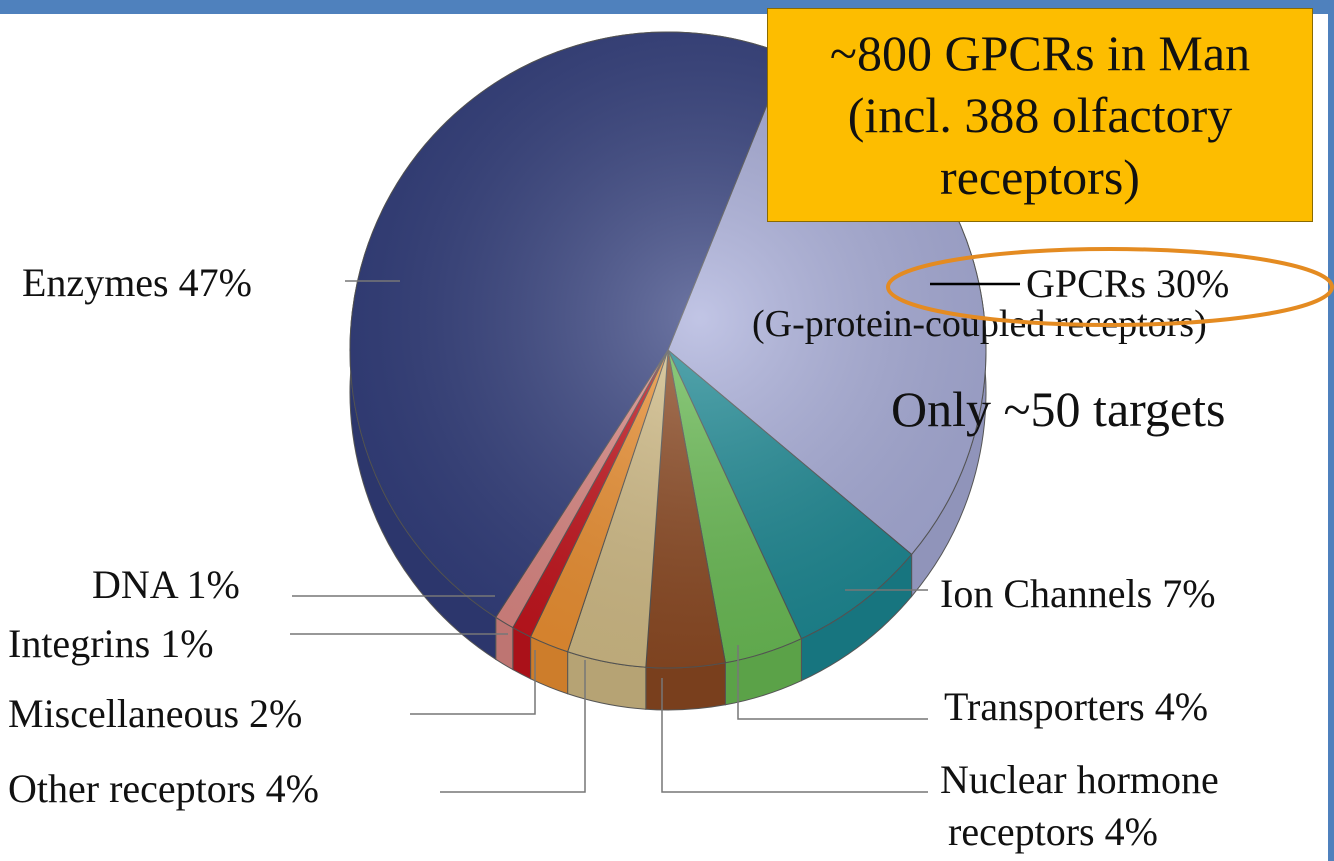 The width and height of the screenshot is (1334, 861). What do you see at coordinates (1053, 831) in the screenshot?
I see `label-nuclear-hormone-line2: receptors 4%` at bounding box center [1053, 831].